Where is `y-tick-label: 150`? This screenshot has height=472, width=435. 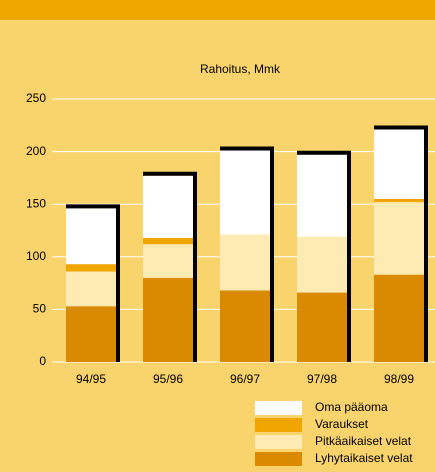 y-tick-label: 150 is located at coordinates (36, 203).